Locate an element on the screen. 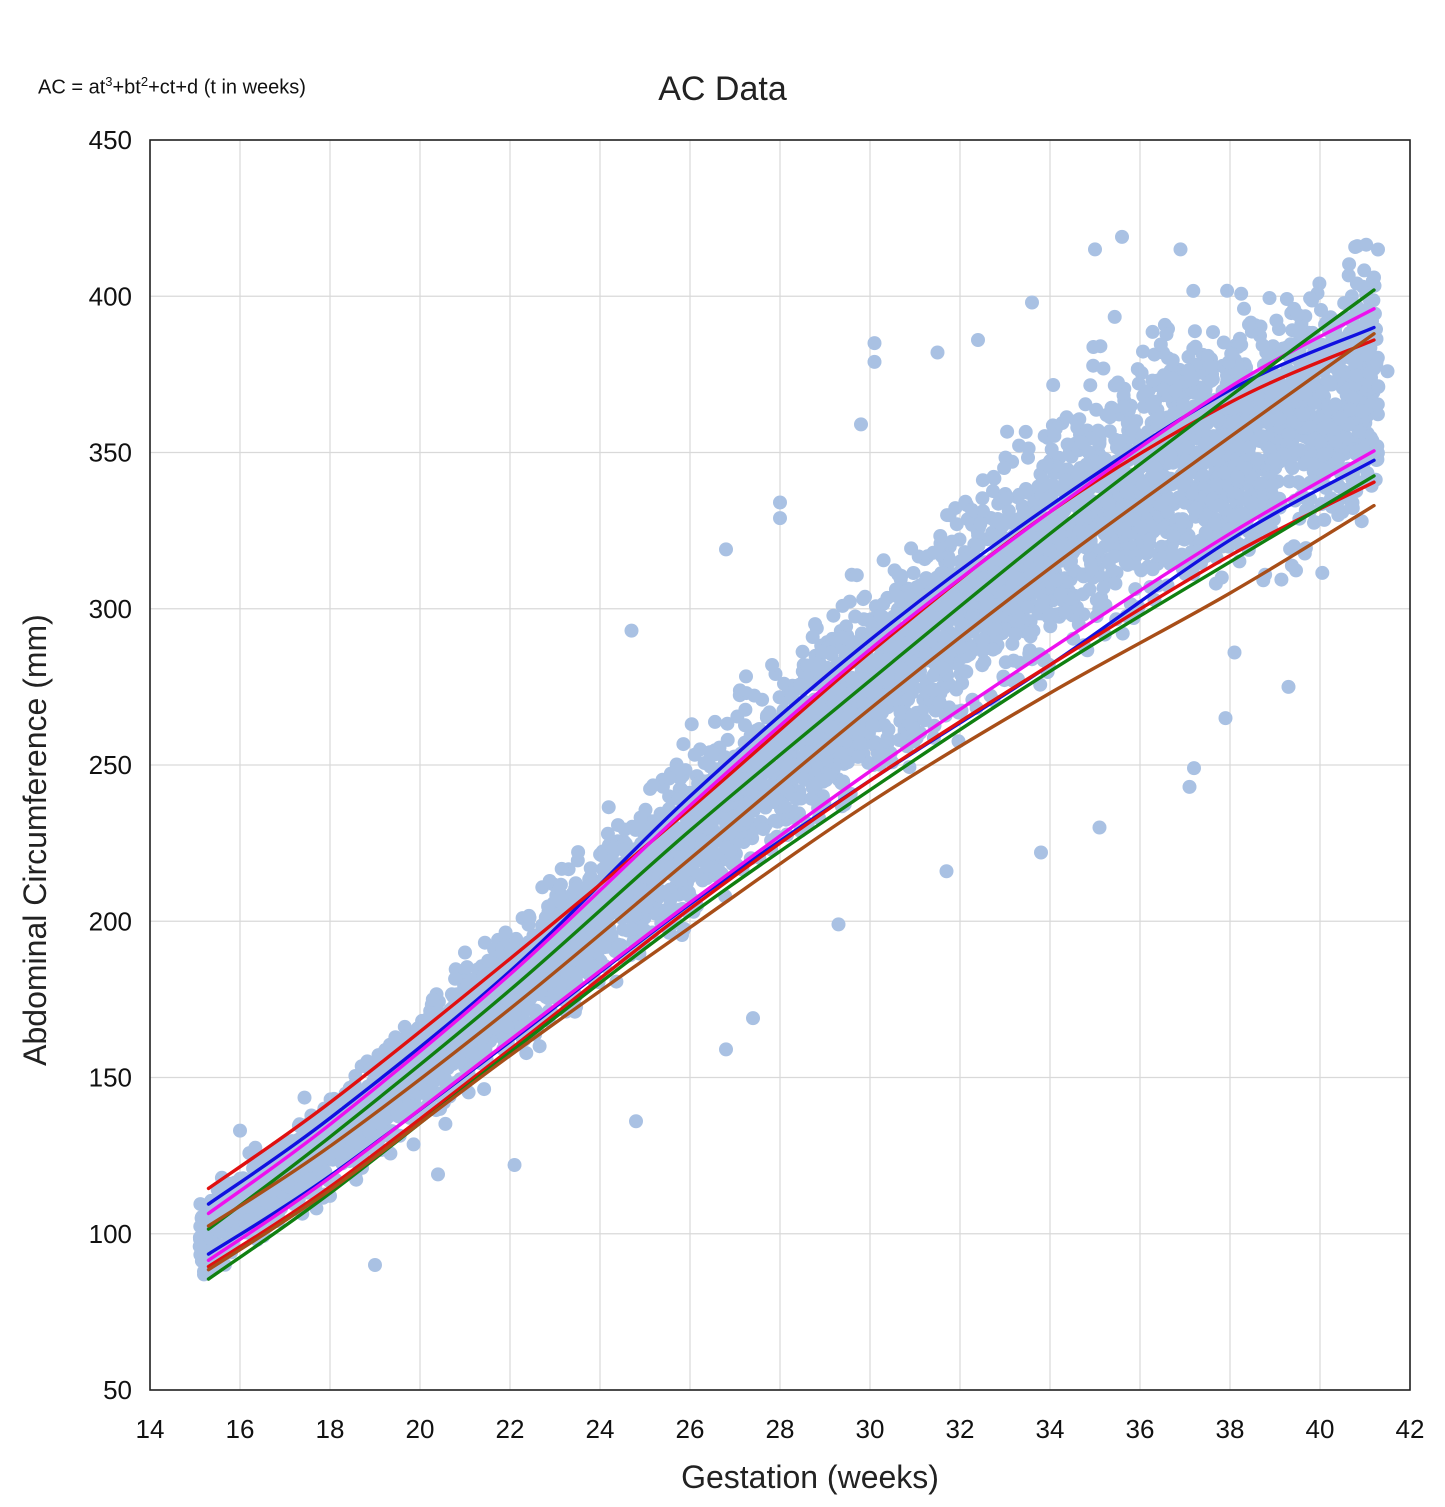 Image resolution: width=1445 pixels, height=1507 pixels. equation-sup-3: 3 is located at coordinates (109, 81).